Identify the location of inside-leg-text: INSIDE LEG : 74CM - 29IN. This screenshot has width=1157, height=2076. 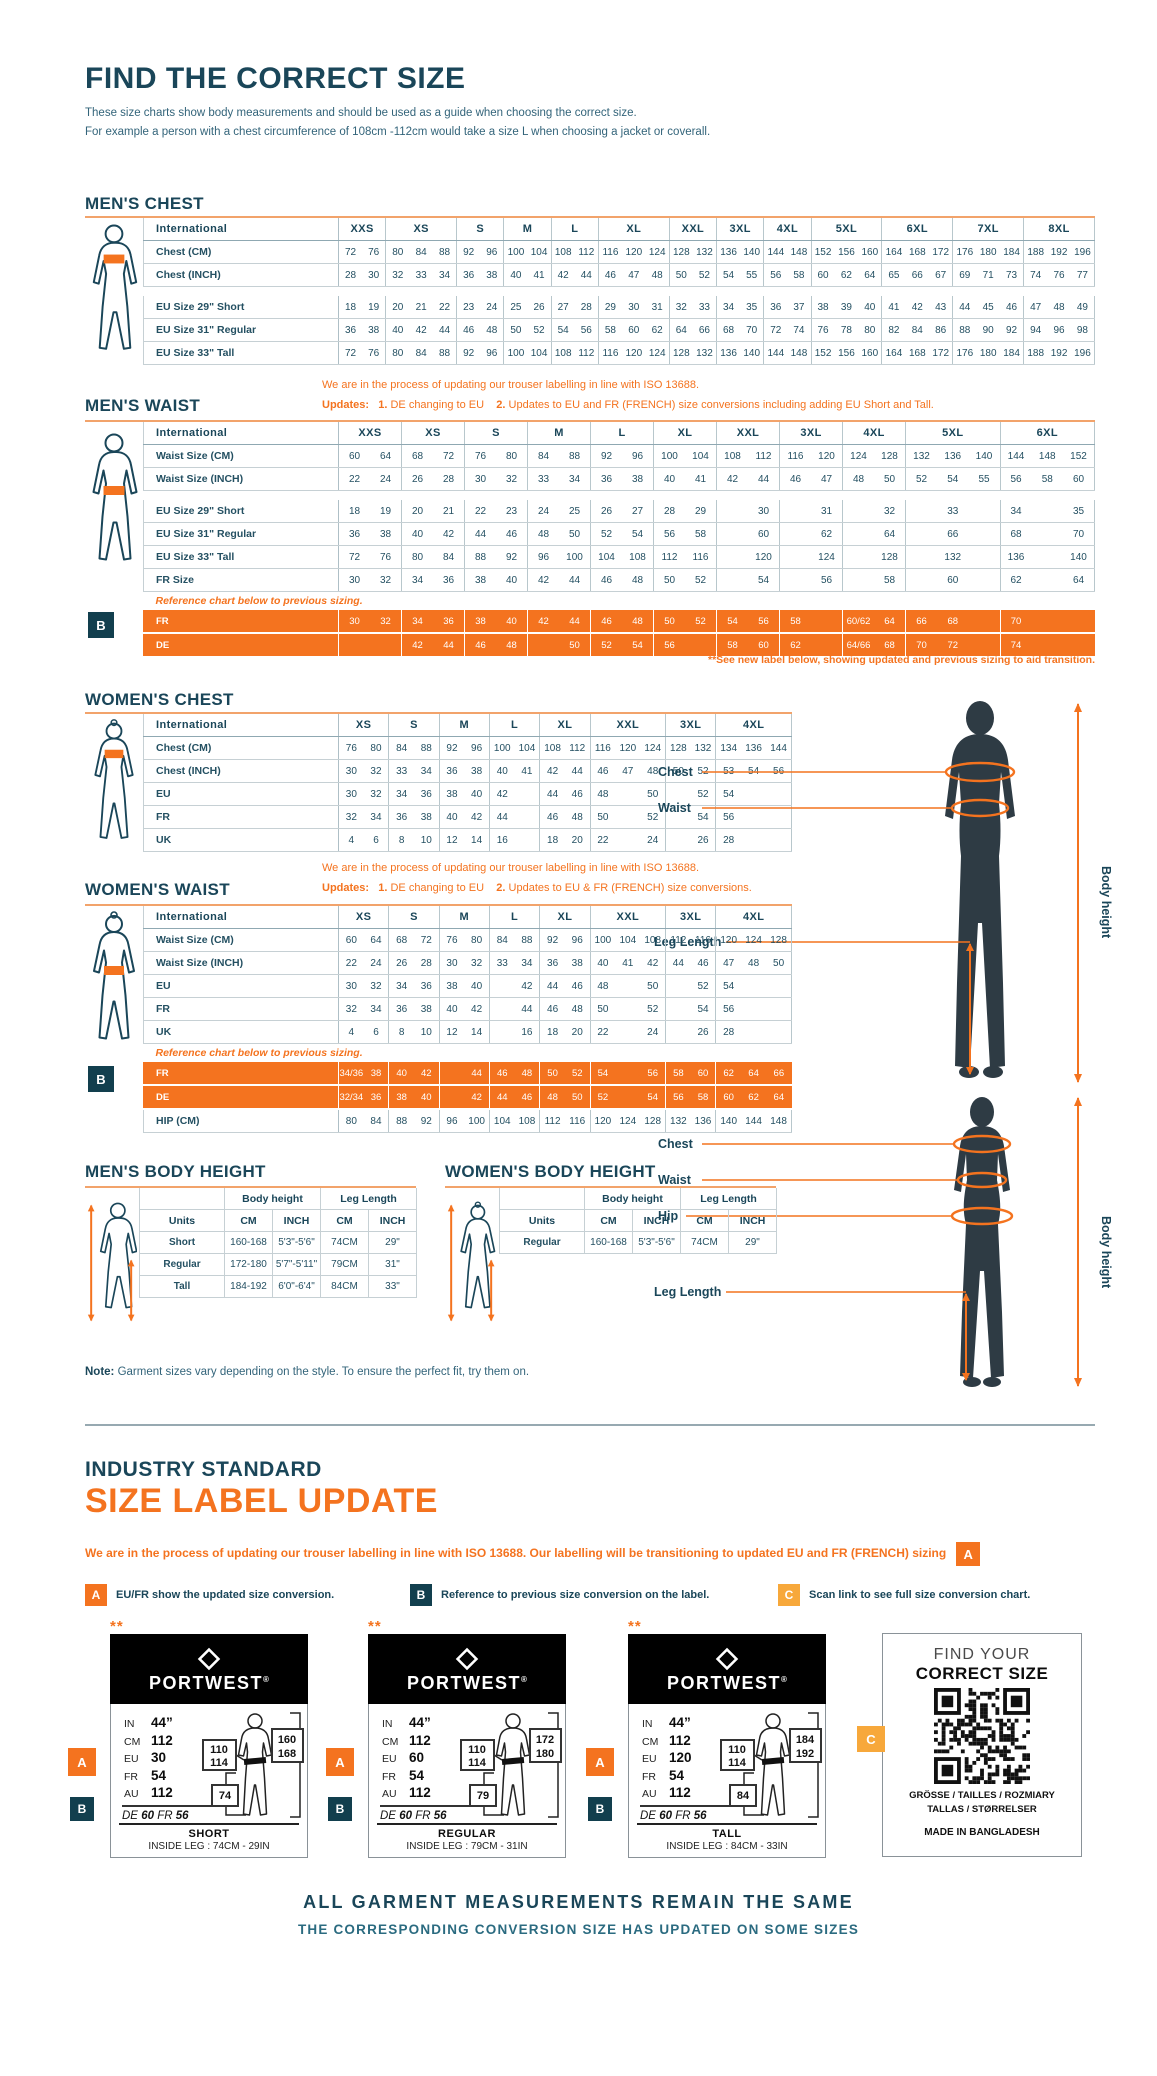
(209, 1846).